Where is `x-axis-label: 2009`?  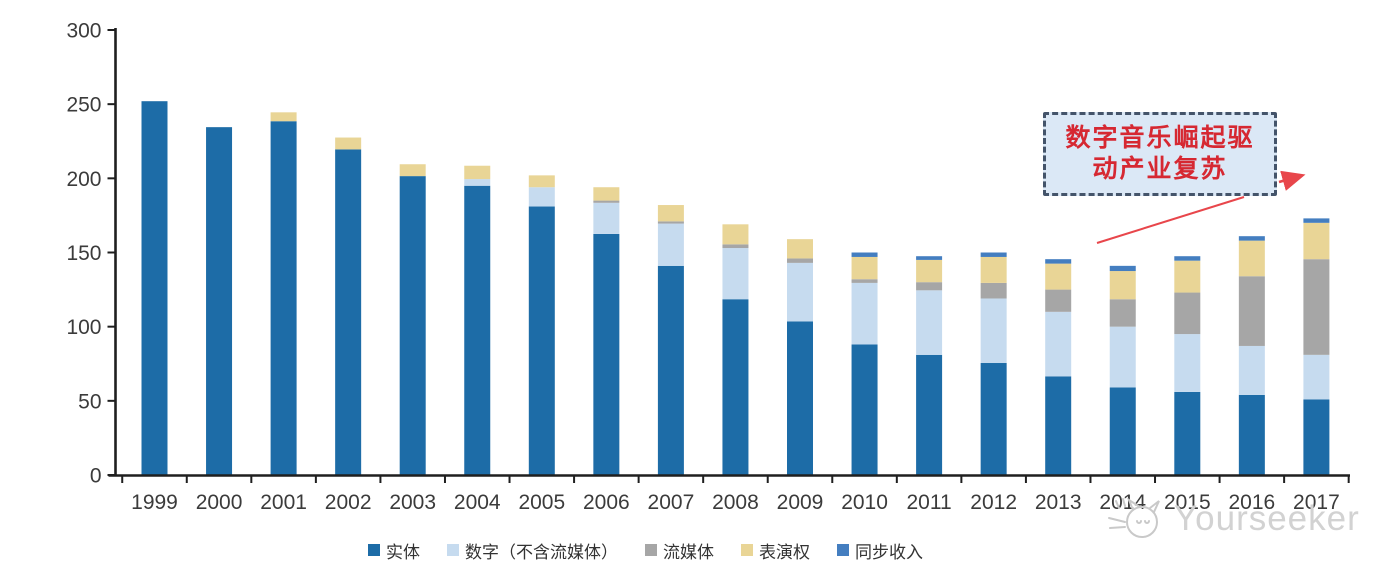 x-axis-label: 2009 is located at coordinates (800, 502).